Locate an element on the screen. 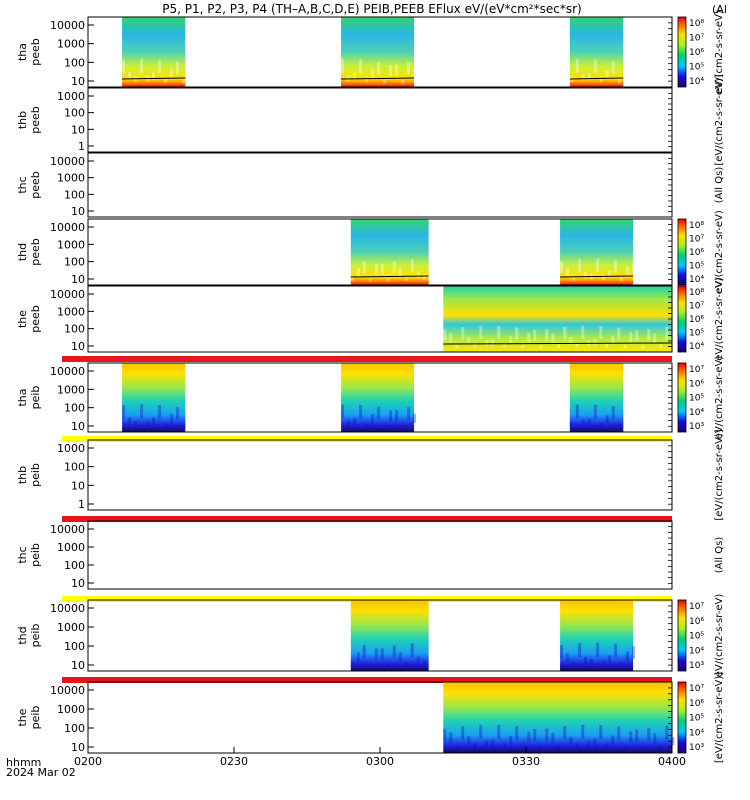 This screenshot has width=750, height=800. colorbar-tick-label: 10⁵ is located at coordinates (696, 267).